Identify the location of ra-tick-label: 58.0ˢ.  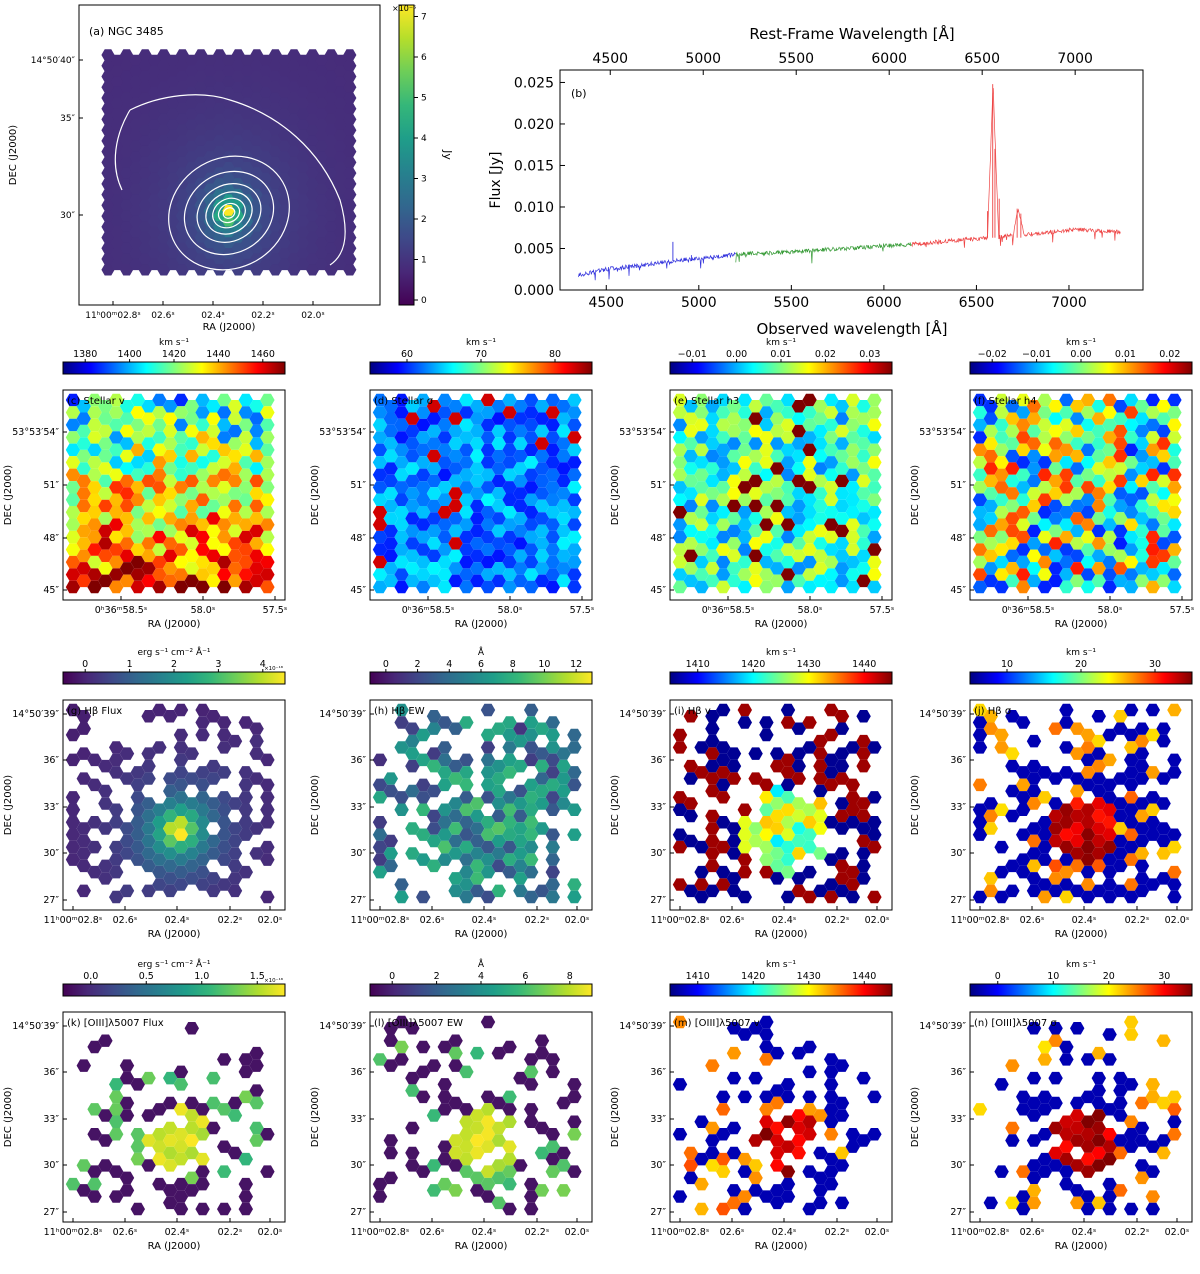
(1110, 610).